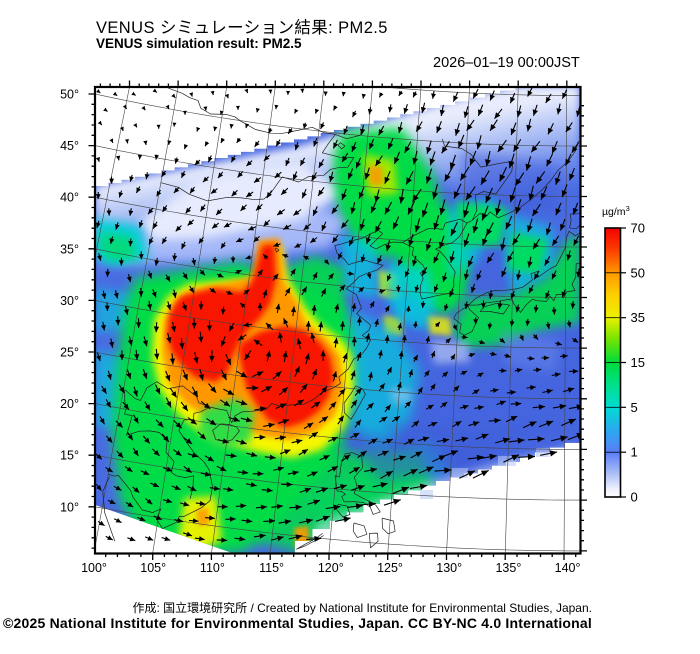  Describe the element at coordinates (69, 301) in the screenshot. I see `svg-text: 30°` at that location.